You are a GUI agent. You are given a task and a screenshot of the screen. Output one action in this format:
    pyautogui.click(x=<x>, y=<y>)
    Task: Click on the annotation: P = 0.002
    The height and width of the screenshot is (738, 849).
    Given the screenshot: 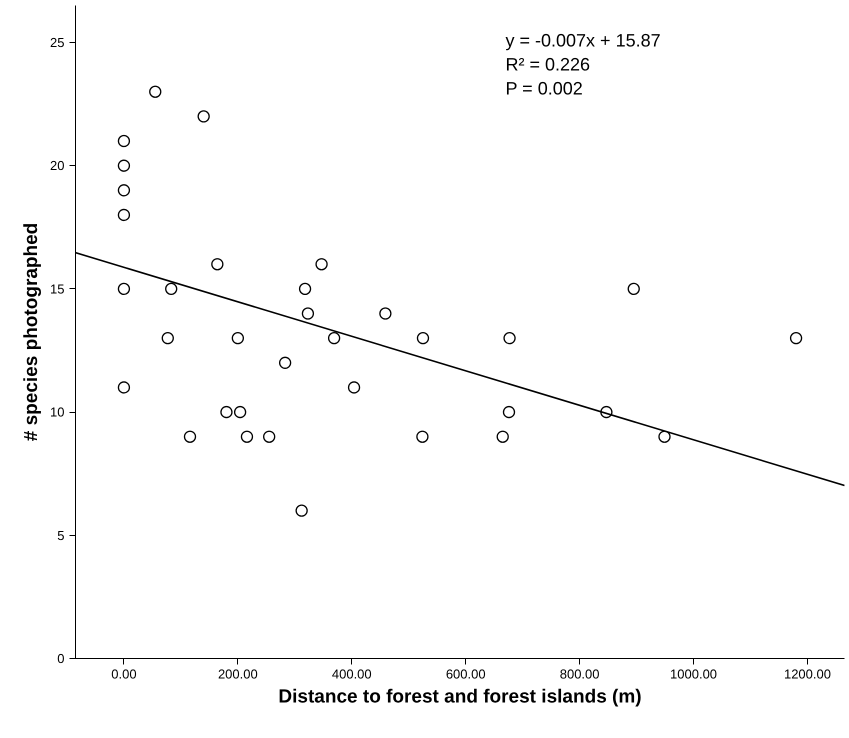 What is the action you would take?
    pyautogui.click(x=544, y=88)
    